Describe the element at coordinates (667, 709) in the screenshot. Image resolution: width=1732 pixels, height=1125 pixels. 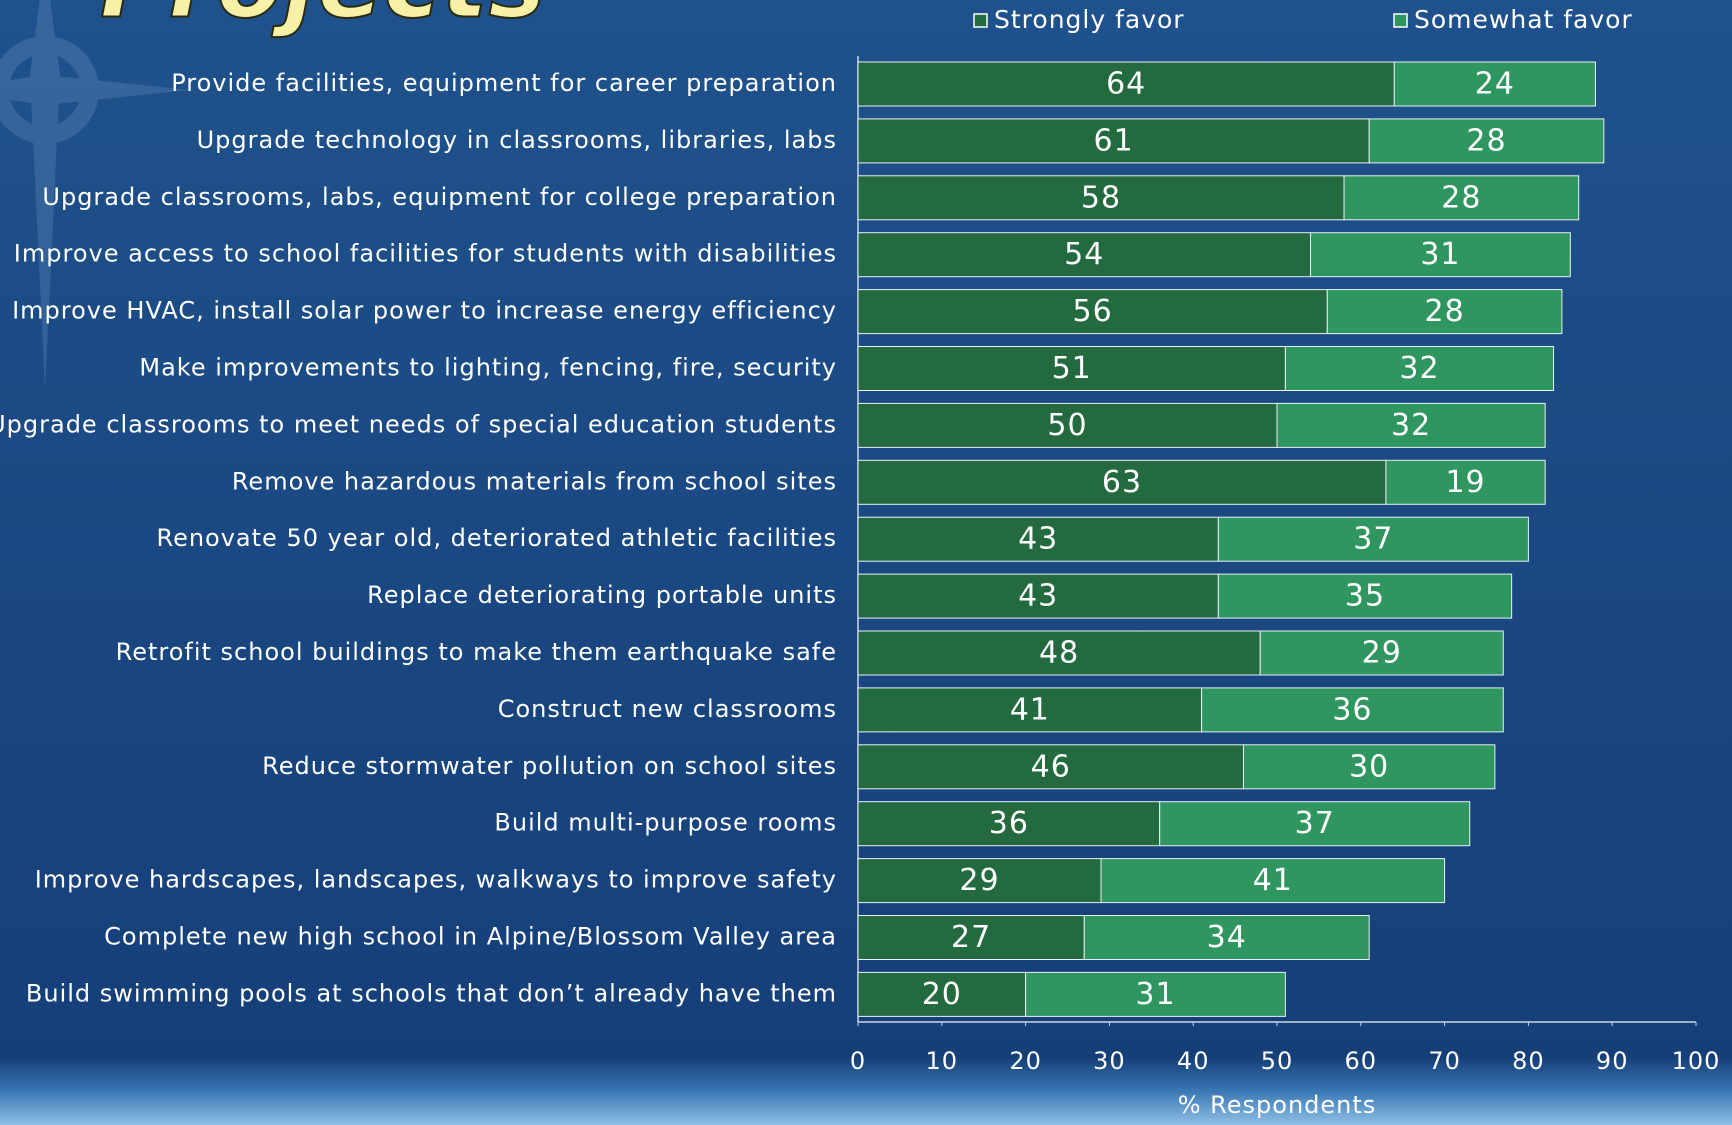
I see `y-tick-label: Construct new classrooms` at that location.